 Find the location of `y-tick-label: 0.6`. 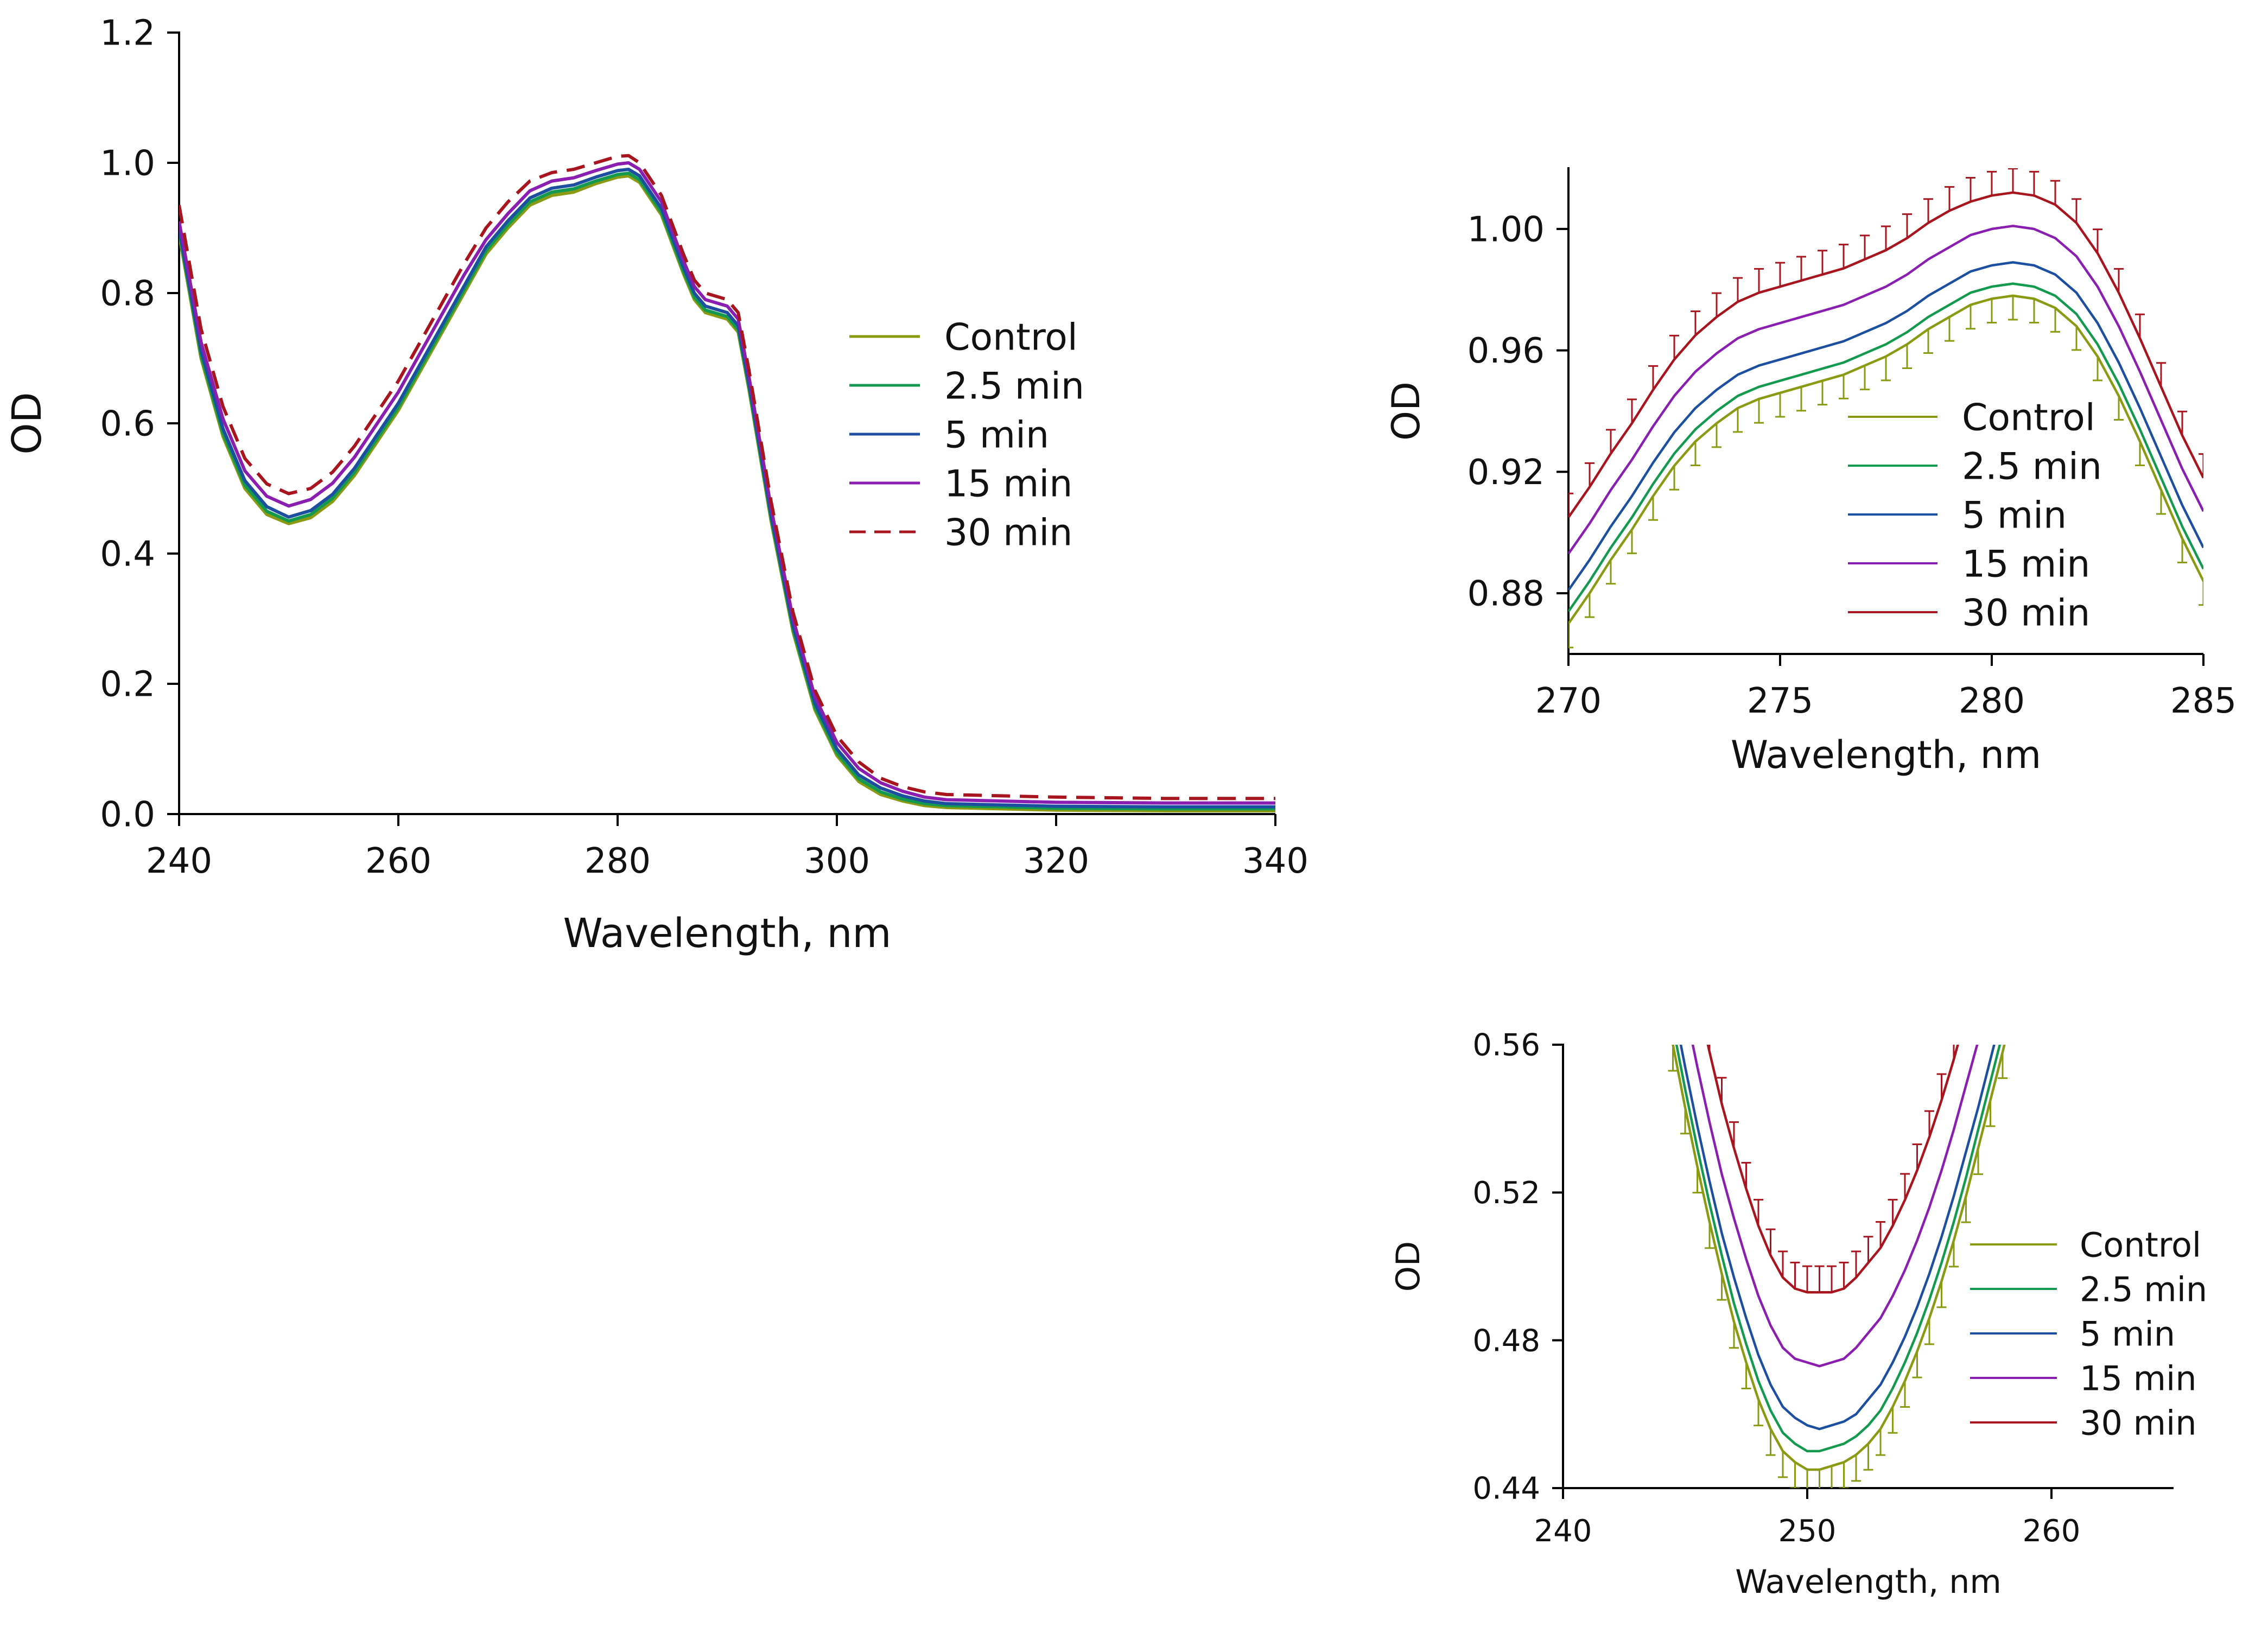

y-tick-label: 0.6 is located at coordinates (127, 424).